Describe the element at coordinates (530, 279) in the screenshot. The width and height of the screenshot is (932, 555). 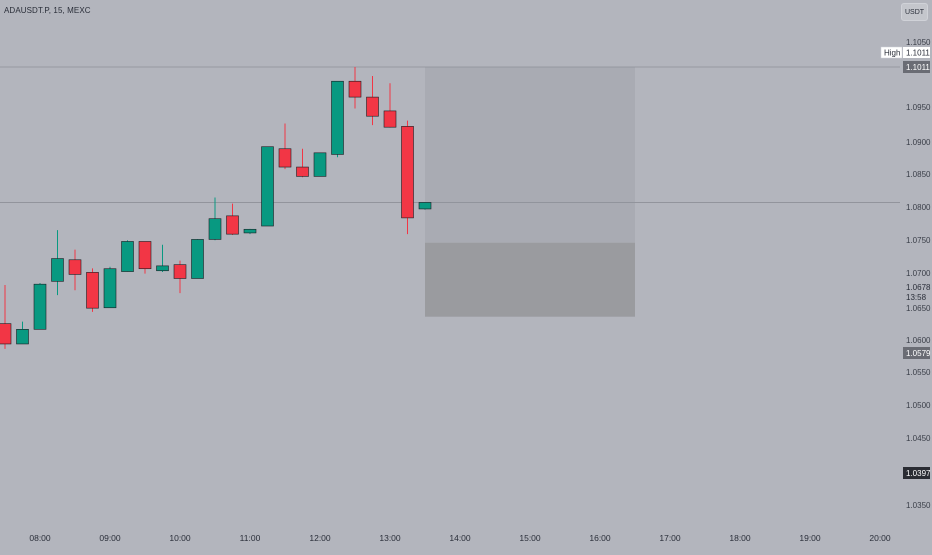
I see `lower-zone` at that location.